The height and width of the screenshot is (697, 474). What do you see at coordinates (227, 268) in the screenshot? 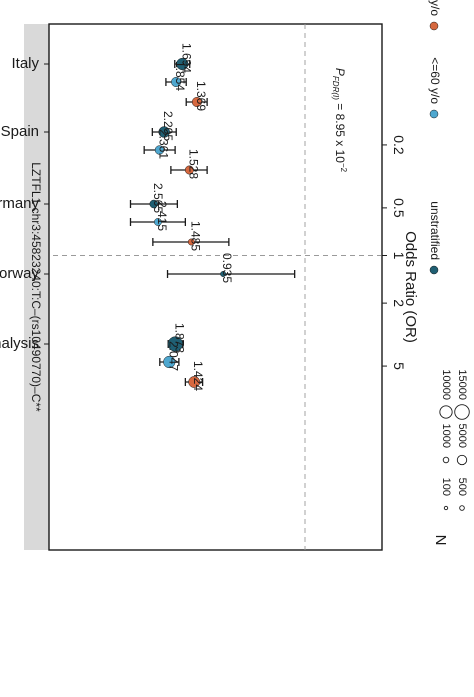
I see `value-label-norway-unstratified: 0.935` at bounding box center [227, 268].